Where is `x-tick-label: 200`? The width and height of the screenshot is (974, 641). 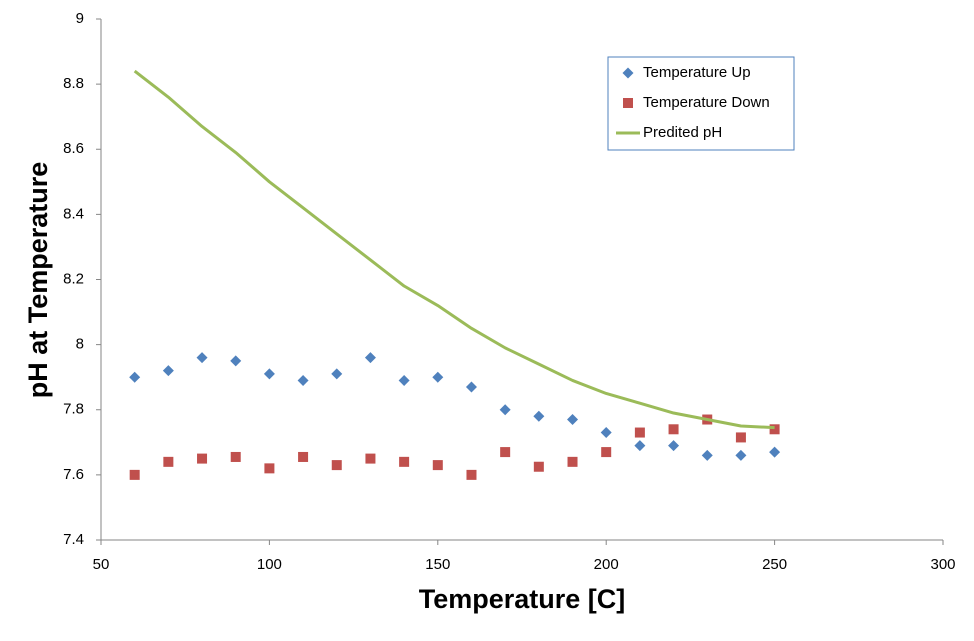
x-tick-label: 200 is located at coordinates (606, 564).